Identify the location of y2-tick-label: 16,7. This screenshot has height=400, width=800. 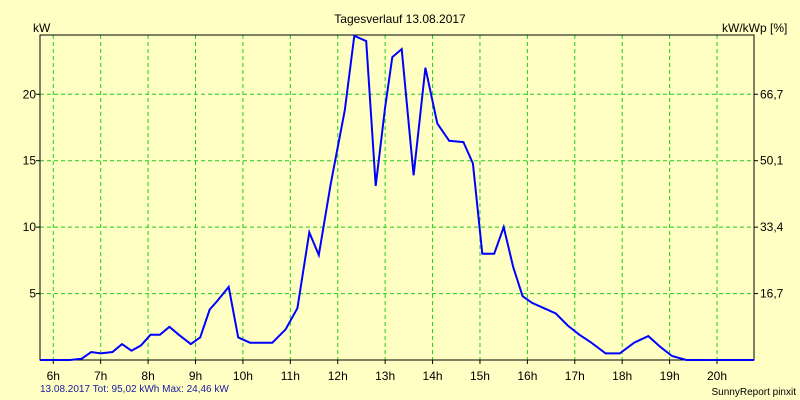
(772, 294).